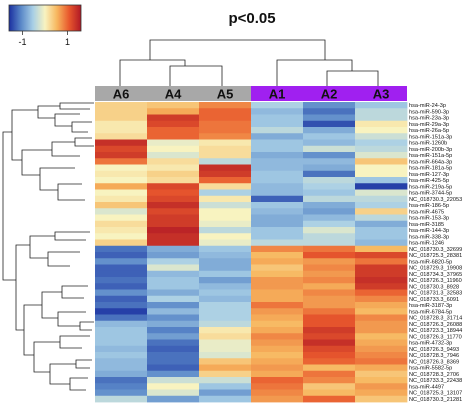  I want to click on row-label: hsa-miR-151a-5p, so click(430, 156).